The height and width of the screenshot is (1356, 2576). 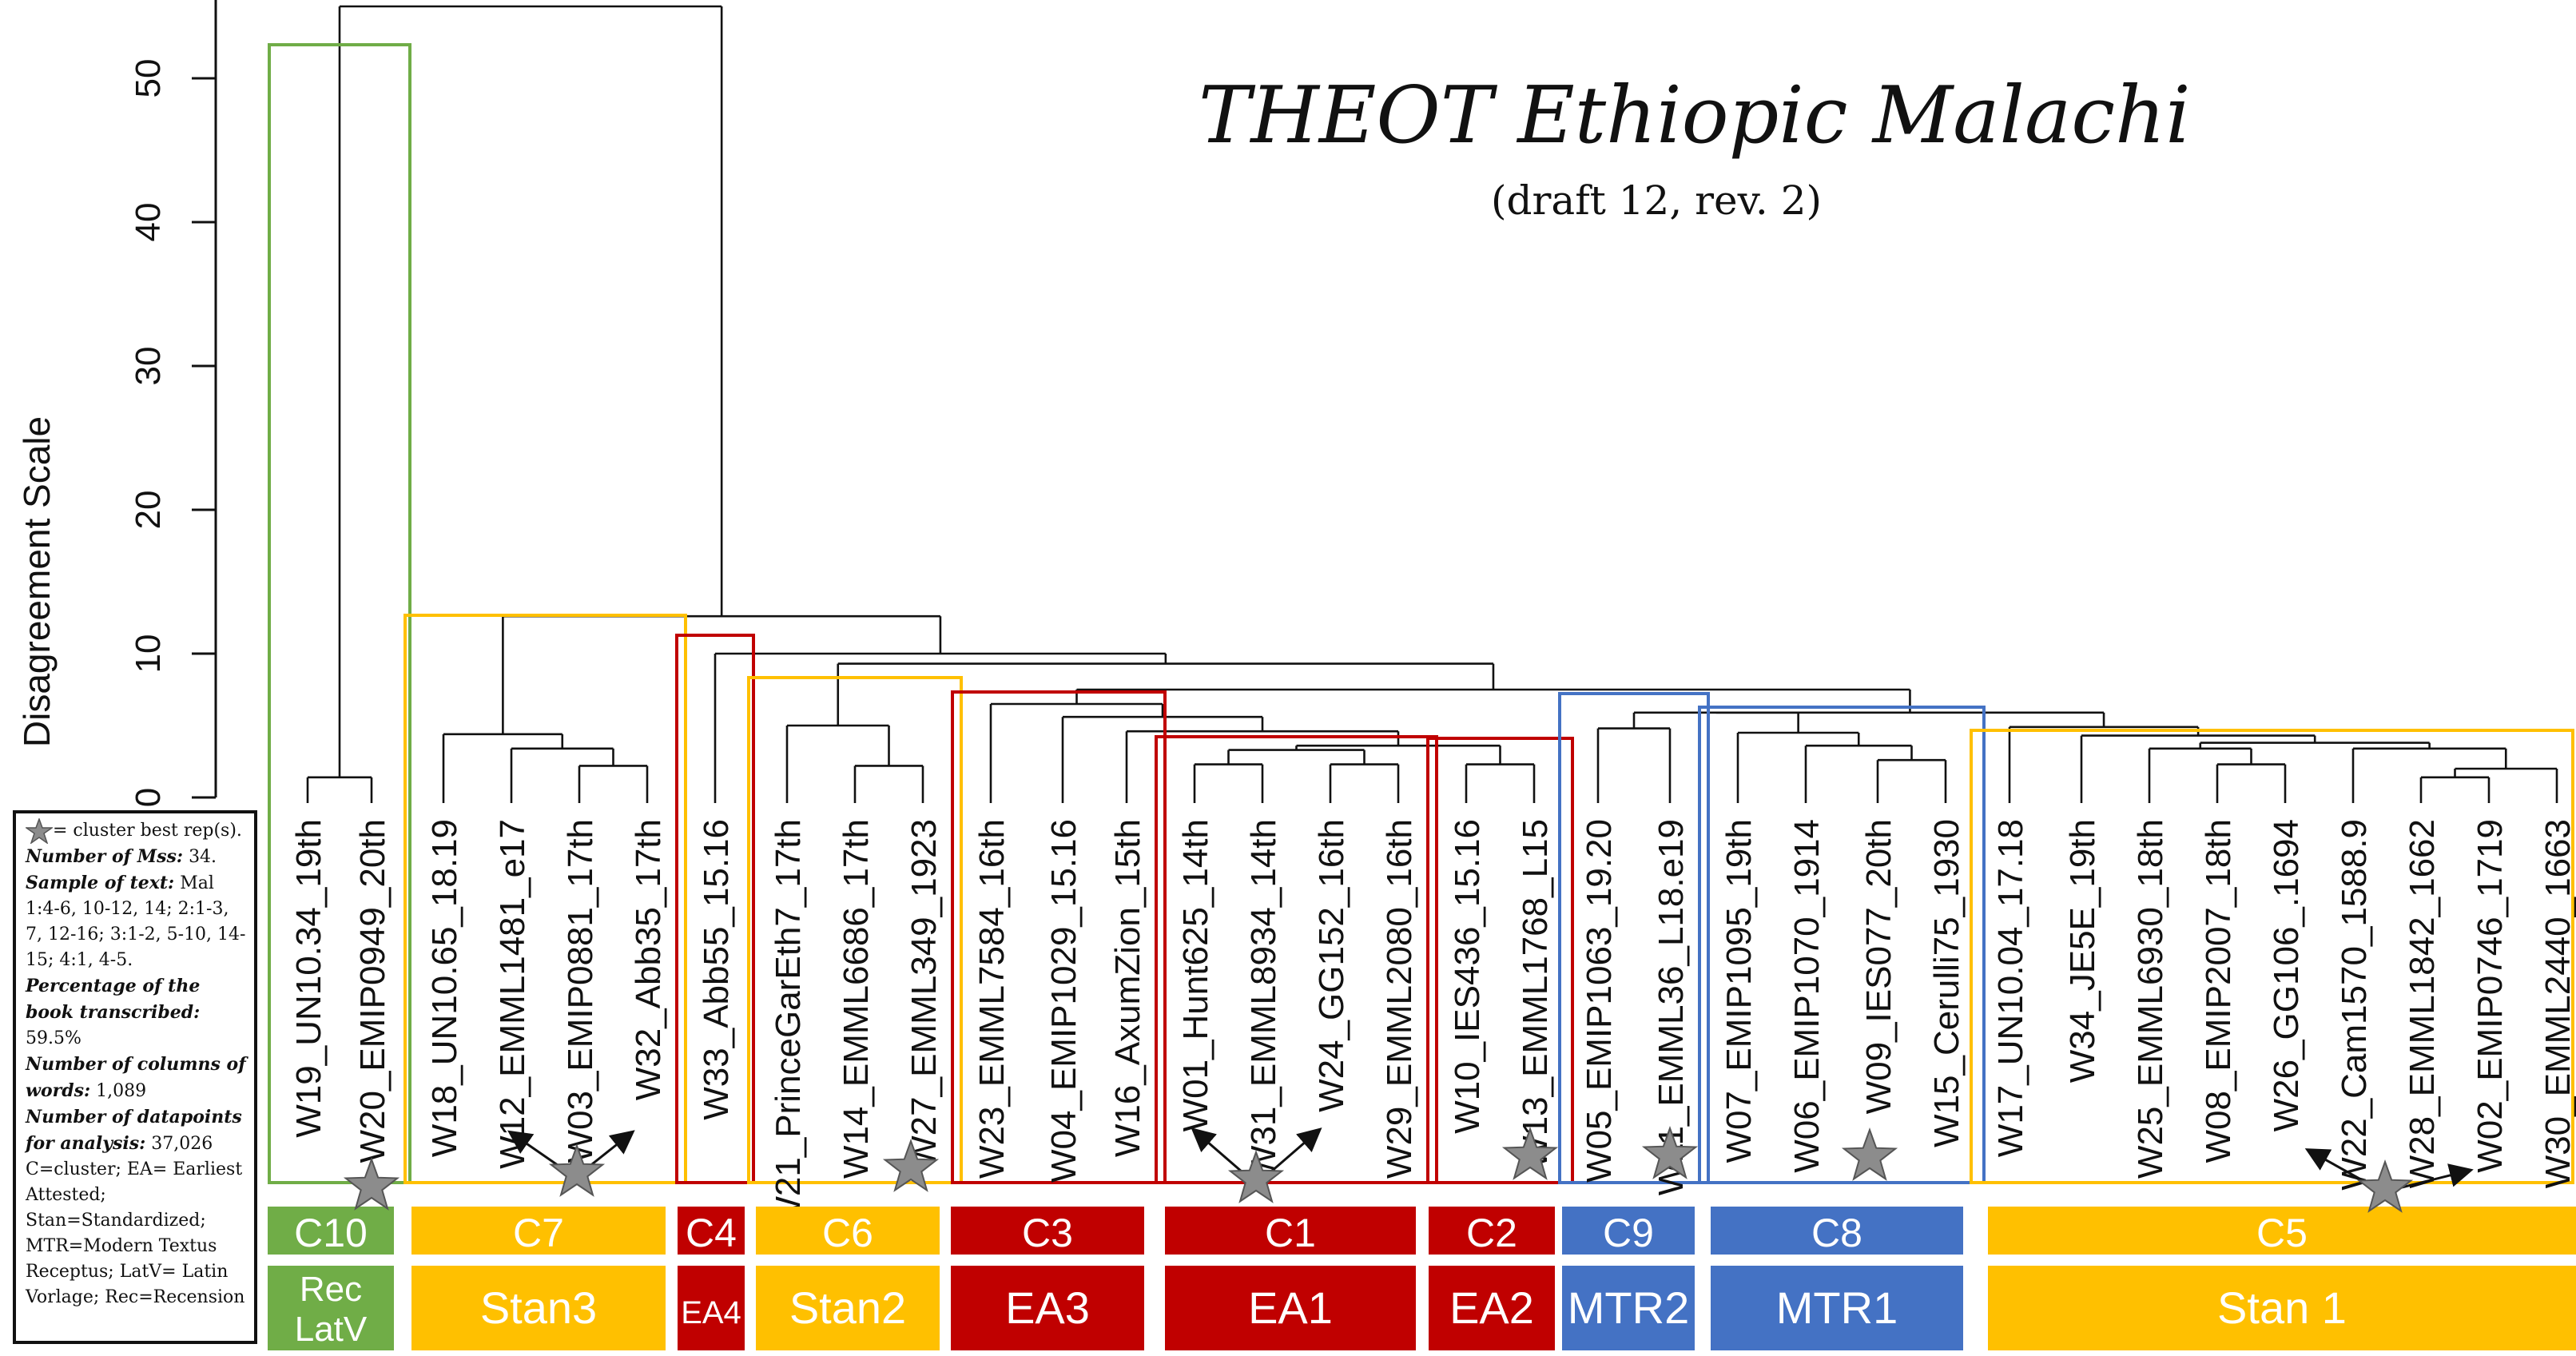 I want to click on legend-sample-label: Sample of text:, so click(x=100, y=883).